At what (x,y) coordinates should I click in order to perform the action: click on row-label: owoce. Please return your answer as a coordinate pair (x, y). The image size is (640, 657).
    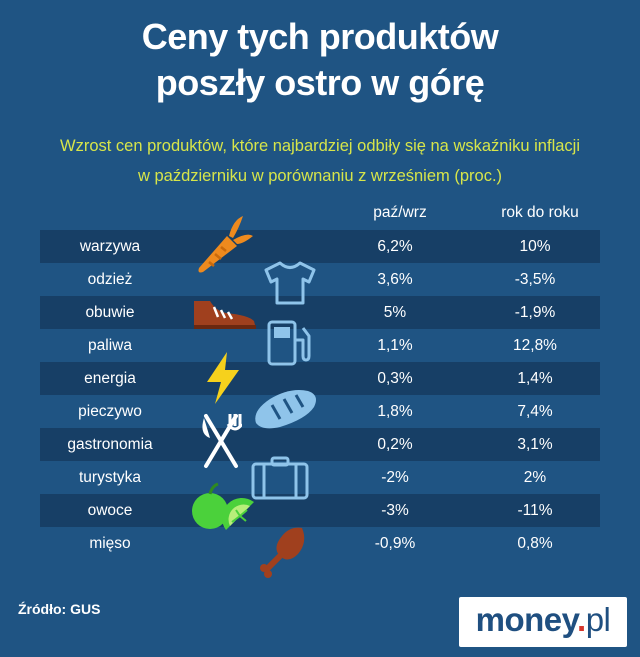
    Looking at the image, I should click on (110, 510).